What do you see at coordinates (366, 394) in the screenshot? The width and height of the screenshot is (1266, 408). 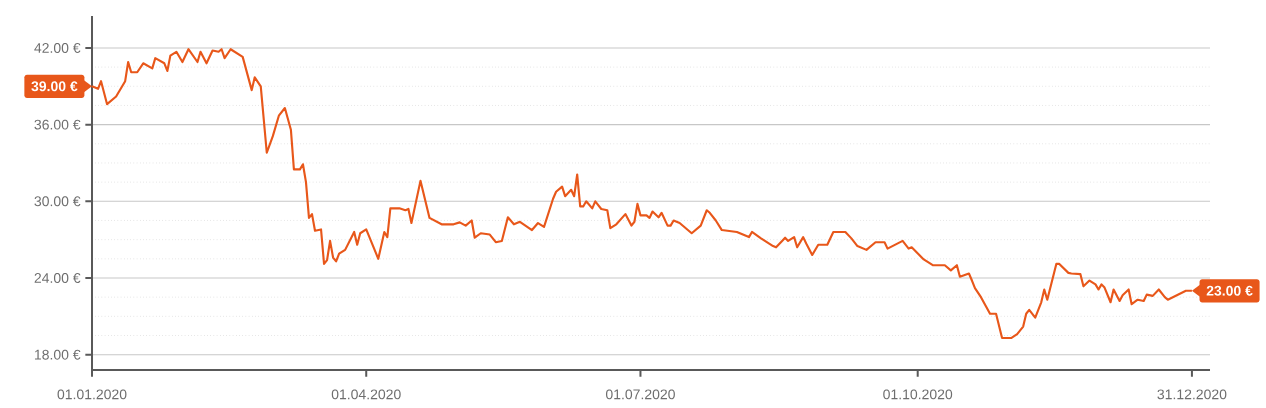 I see `x-tick-label: 01.04.2020` at bounding box center [366, 394].